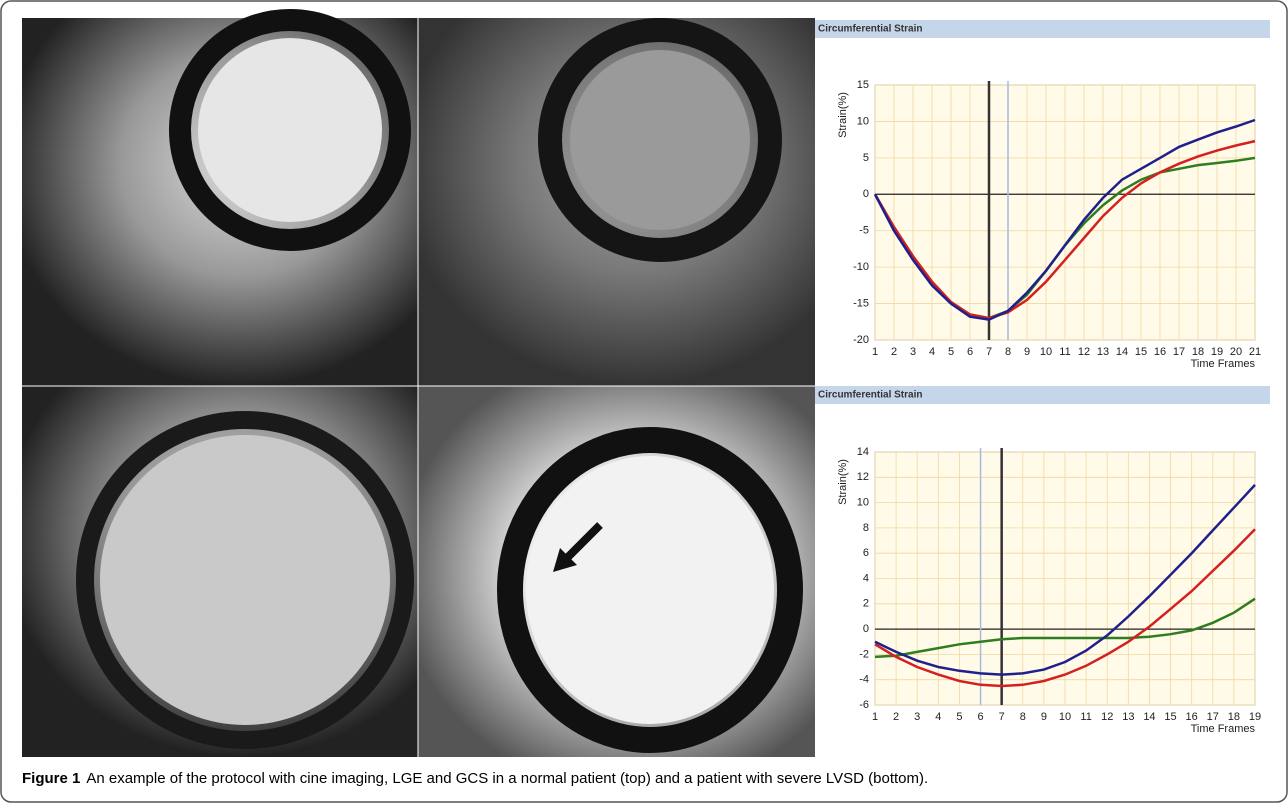 This screenshot has height=803, width=1288. What do you see at coordinates (864, 654) in the screenshot?
I see `y-tick-label: -2` at bounding box center [864, 654].